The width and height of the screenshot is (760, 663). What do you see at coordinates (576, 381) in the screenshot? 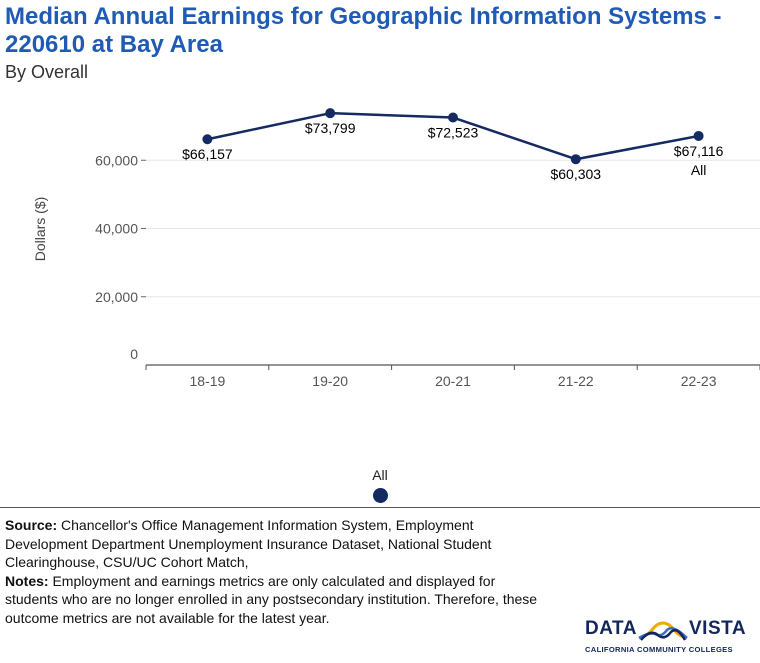
I see `x-tick-label: 21-22` at bounding box center [576, 381].